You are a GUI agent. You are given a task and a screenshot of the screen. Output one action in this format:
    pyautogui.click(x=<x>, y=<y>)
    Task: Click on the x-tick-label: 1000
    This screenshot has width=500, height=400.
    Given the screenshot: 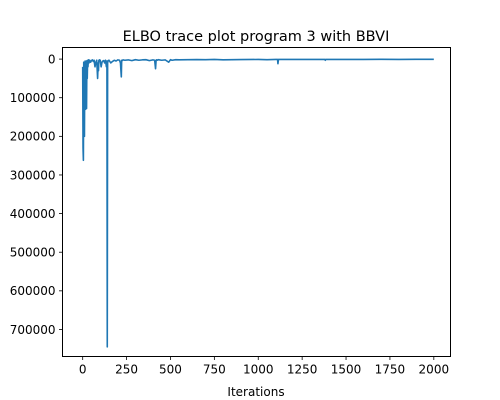 What is the action you would take?
    pyautogui.click(x=258, y=370)
    